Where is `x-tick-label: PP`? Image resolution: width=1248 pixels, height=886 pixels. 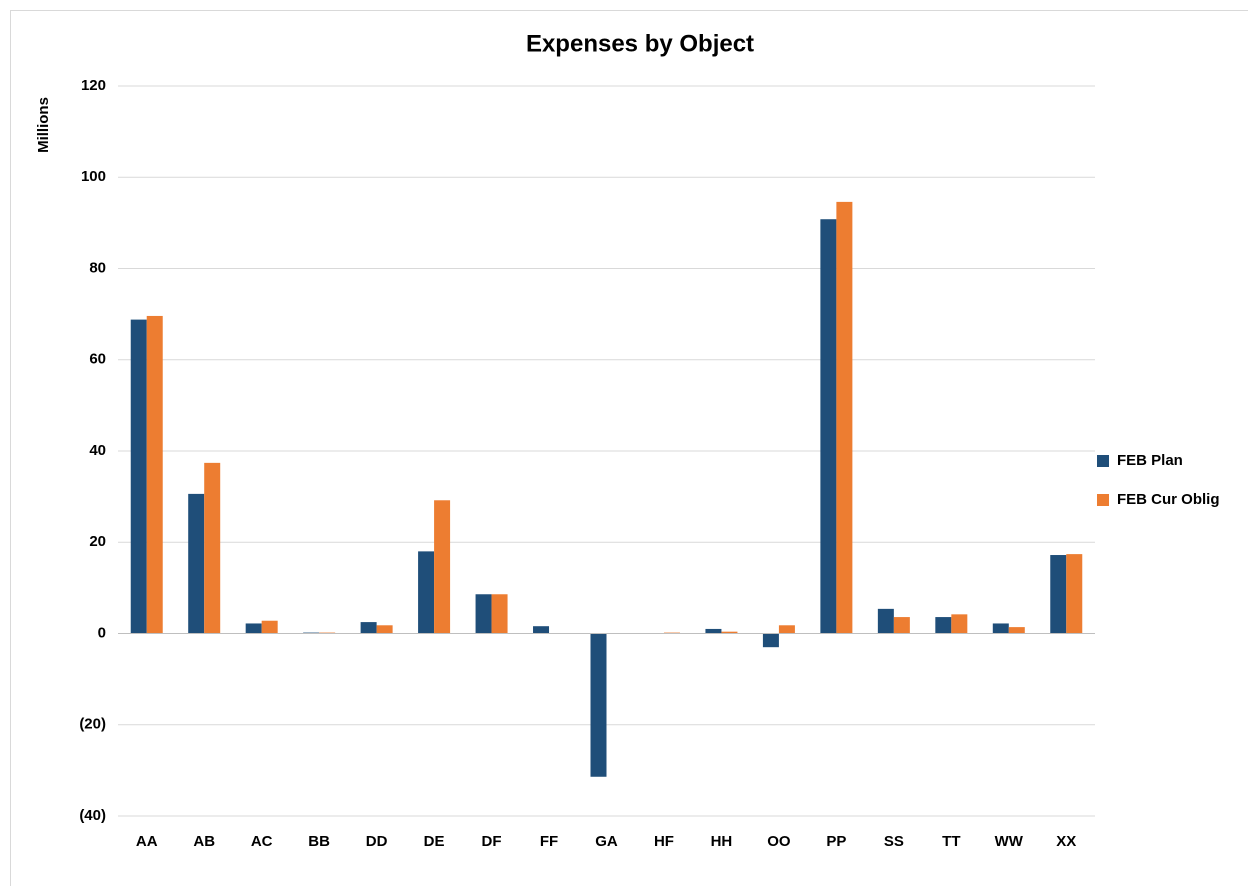 x-tick-label: PP is located at coordinates (836, 841).